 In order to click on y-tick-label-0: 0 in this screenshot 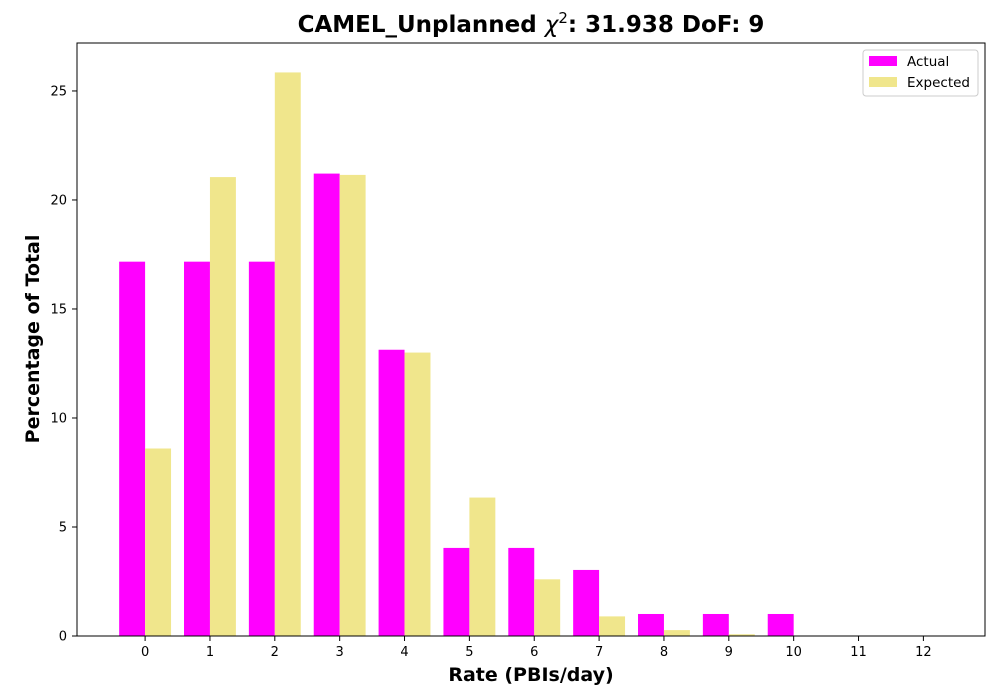, I will do `click(63, 637)`.